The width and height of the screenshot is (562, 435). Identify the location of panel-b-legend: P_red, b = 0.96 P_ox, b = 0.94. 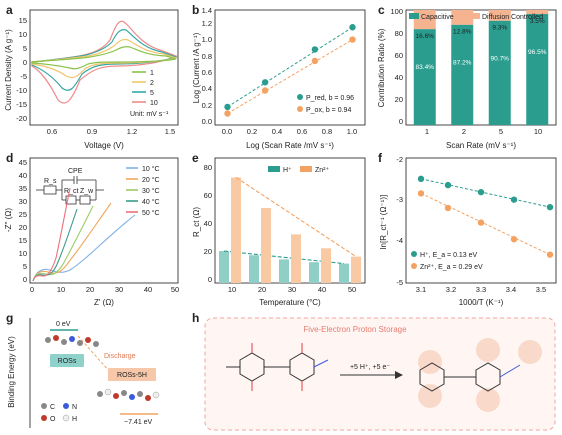
(325, 104).